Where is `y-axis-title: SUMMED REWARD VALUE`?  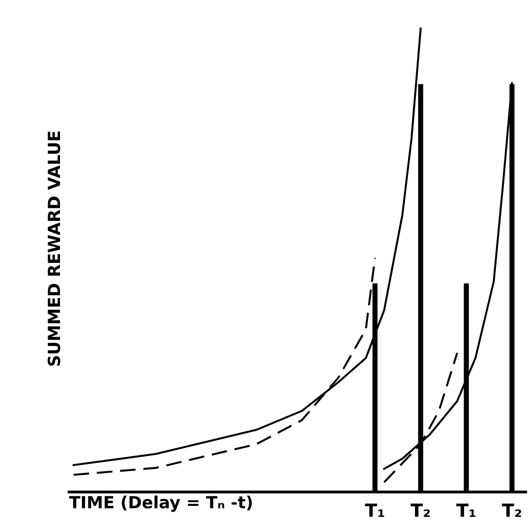
y-axis-title: SUMMED REWARD VALUE is located at coordinates (54, 249).